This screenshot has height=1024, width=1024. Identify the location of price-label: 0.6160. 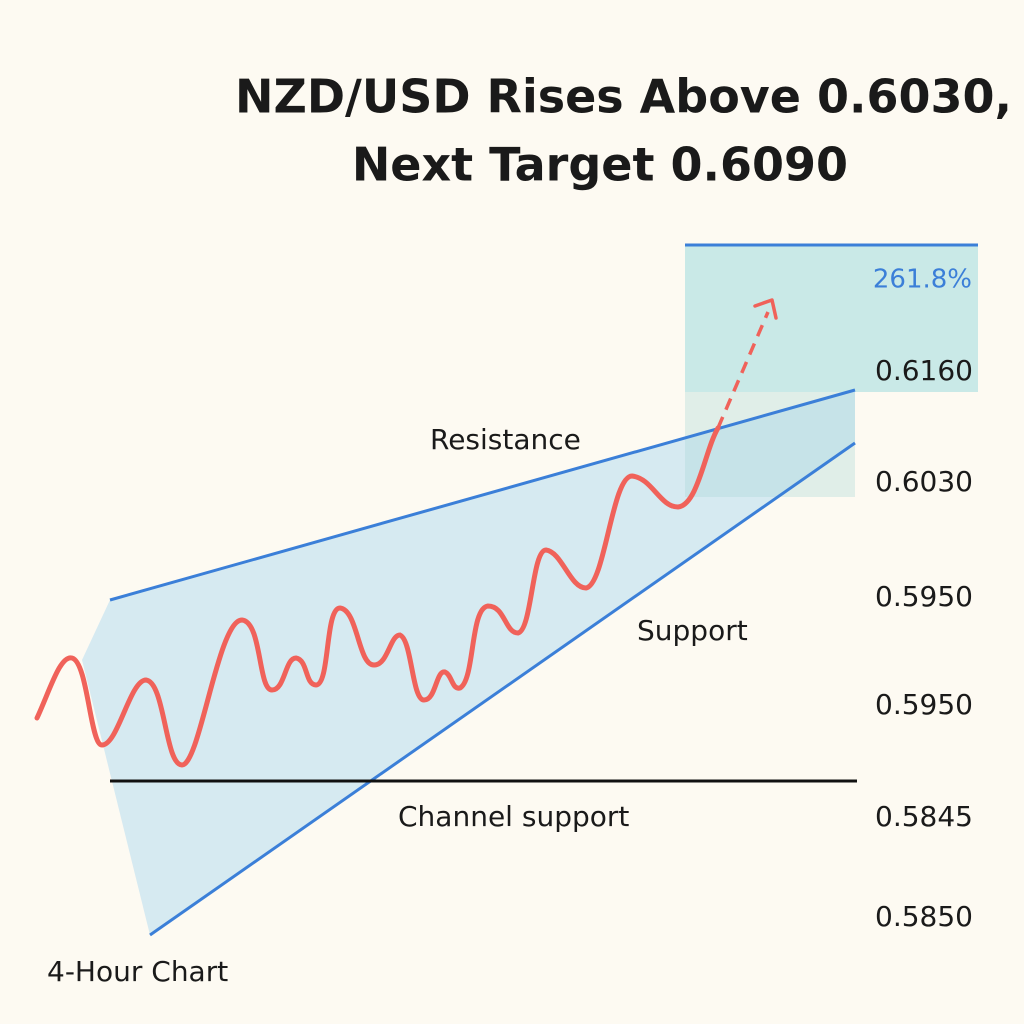
(924, 370).